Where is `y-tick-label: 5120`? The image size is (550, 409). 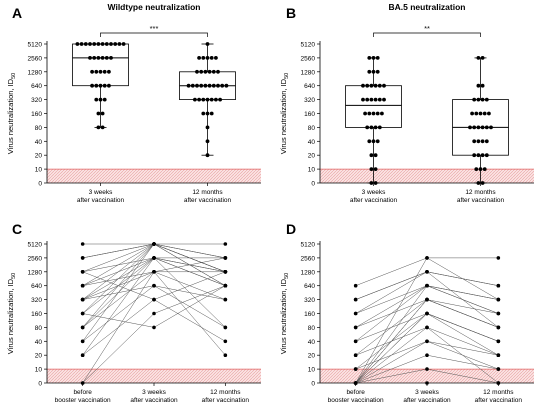
y-tick-label: 5120 is located at coordinates (308, 245).